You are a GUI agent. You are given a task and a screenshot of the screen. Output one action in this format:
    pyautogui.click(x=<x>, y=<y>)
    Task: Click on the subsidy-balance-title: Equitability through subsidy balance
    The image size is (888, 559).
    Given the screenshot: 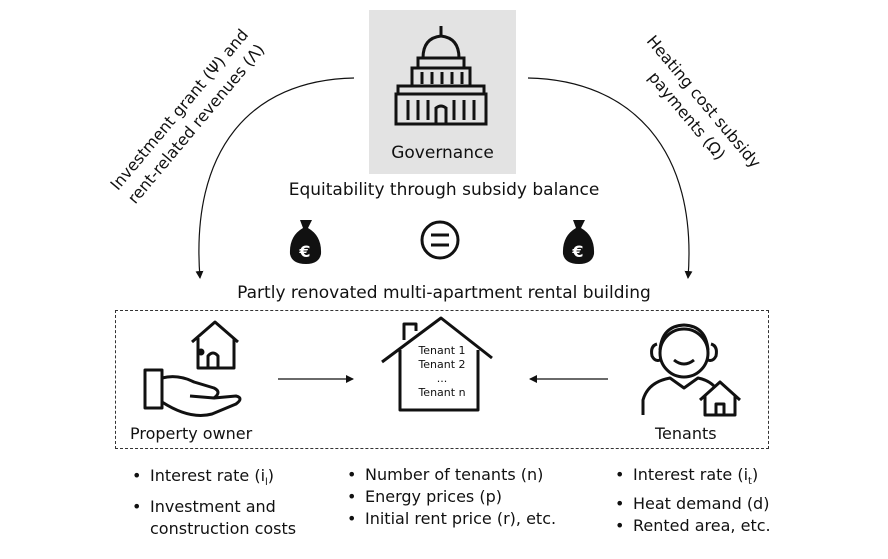 What is the action you would take?
    pyautogui.click(x=444, y=190)
    